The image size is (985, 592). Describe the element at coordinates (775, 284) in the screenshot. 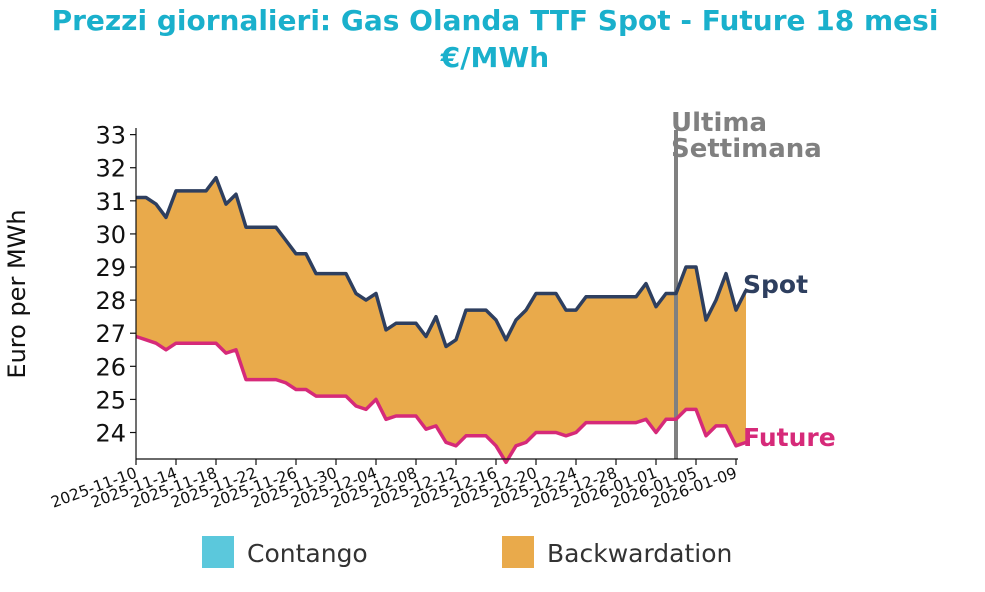

I see `spot-series-label: Spot` at that location.